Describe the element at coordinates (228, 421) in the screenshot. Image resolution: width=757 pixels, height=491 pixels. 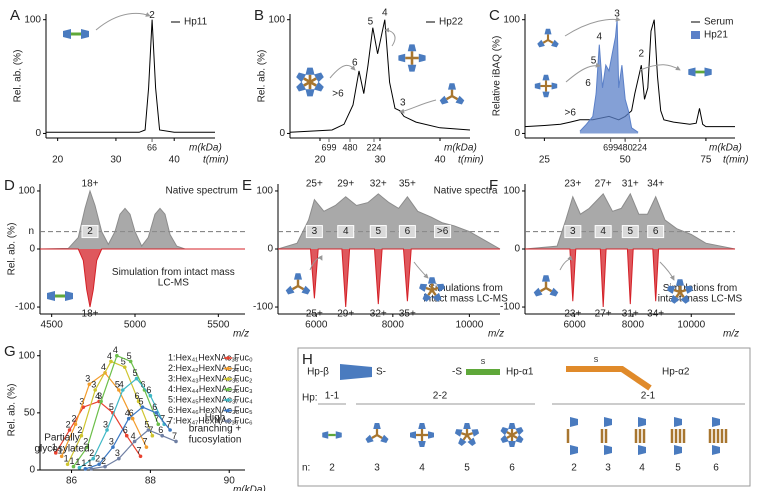
I see `legend-swatch` at that location.